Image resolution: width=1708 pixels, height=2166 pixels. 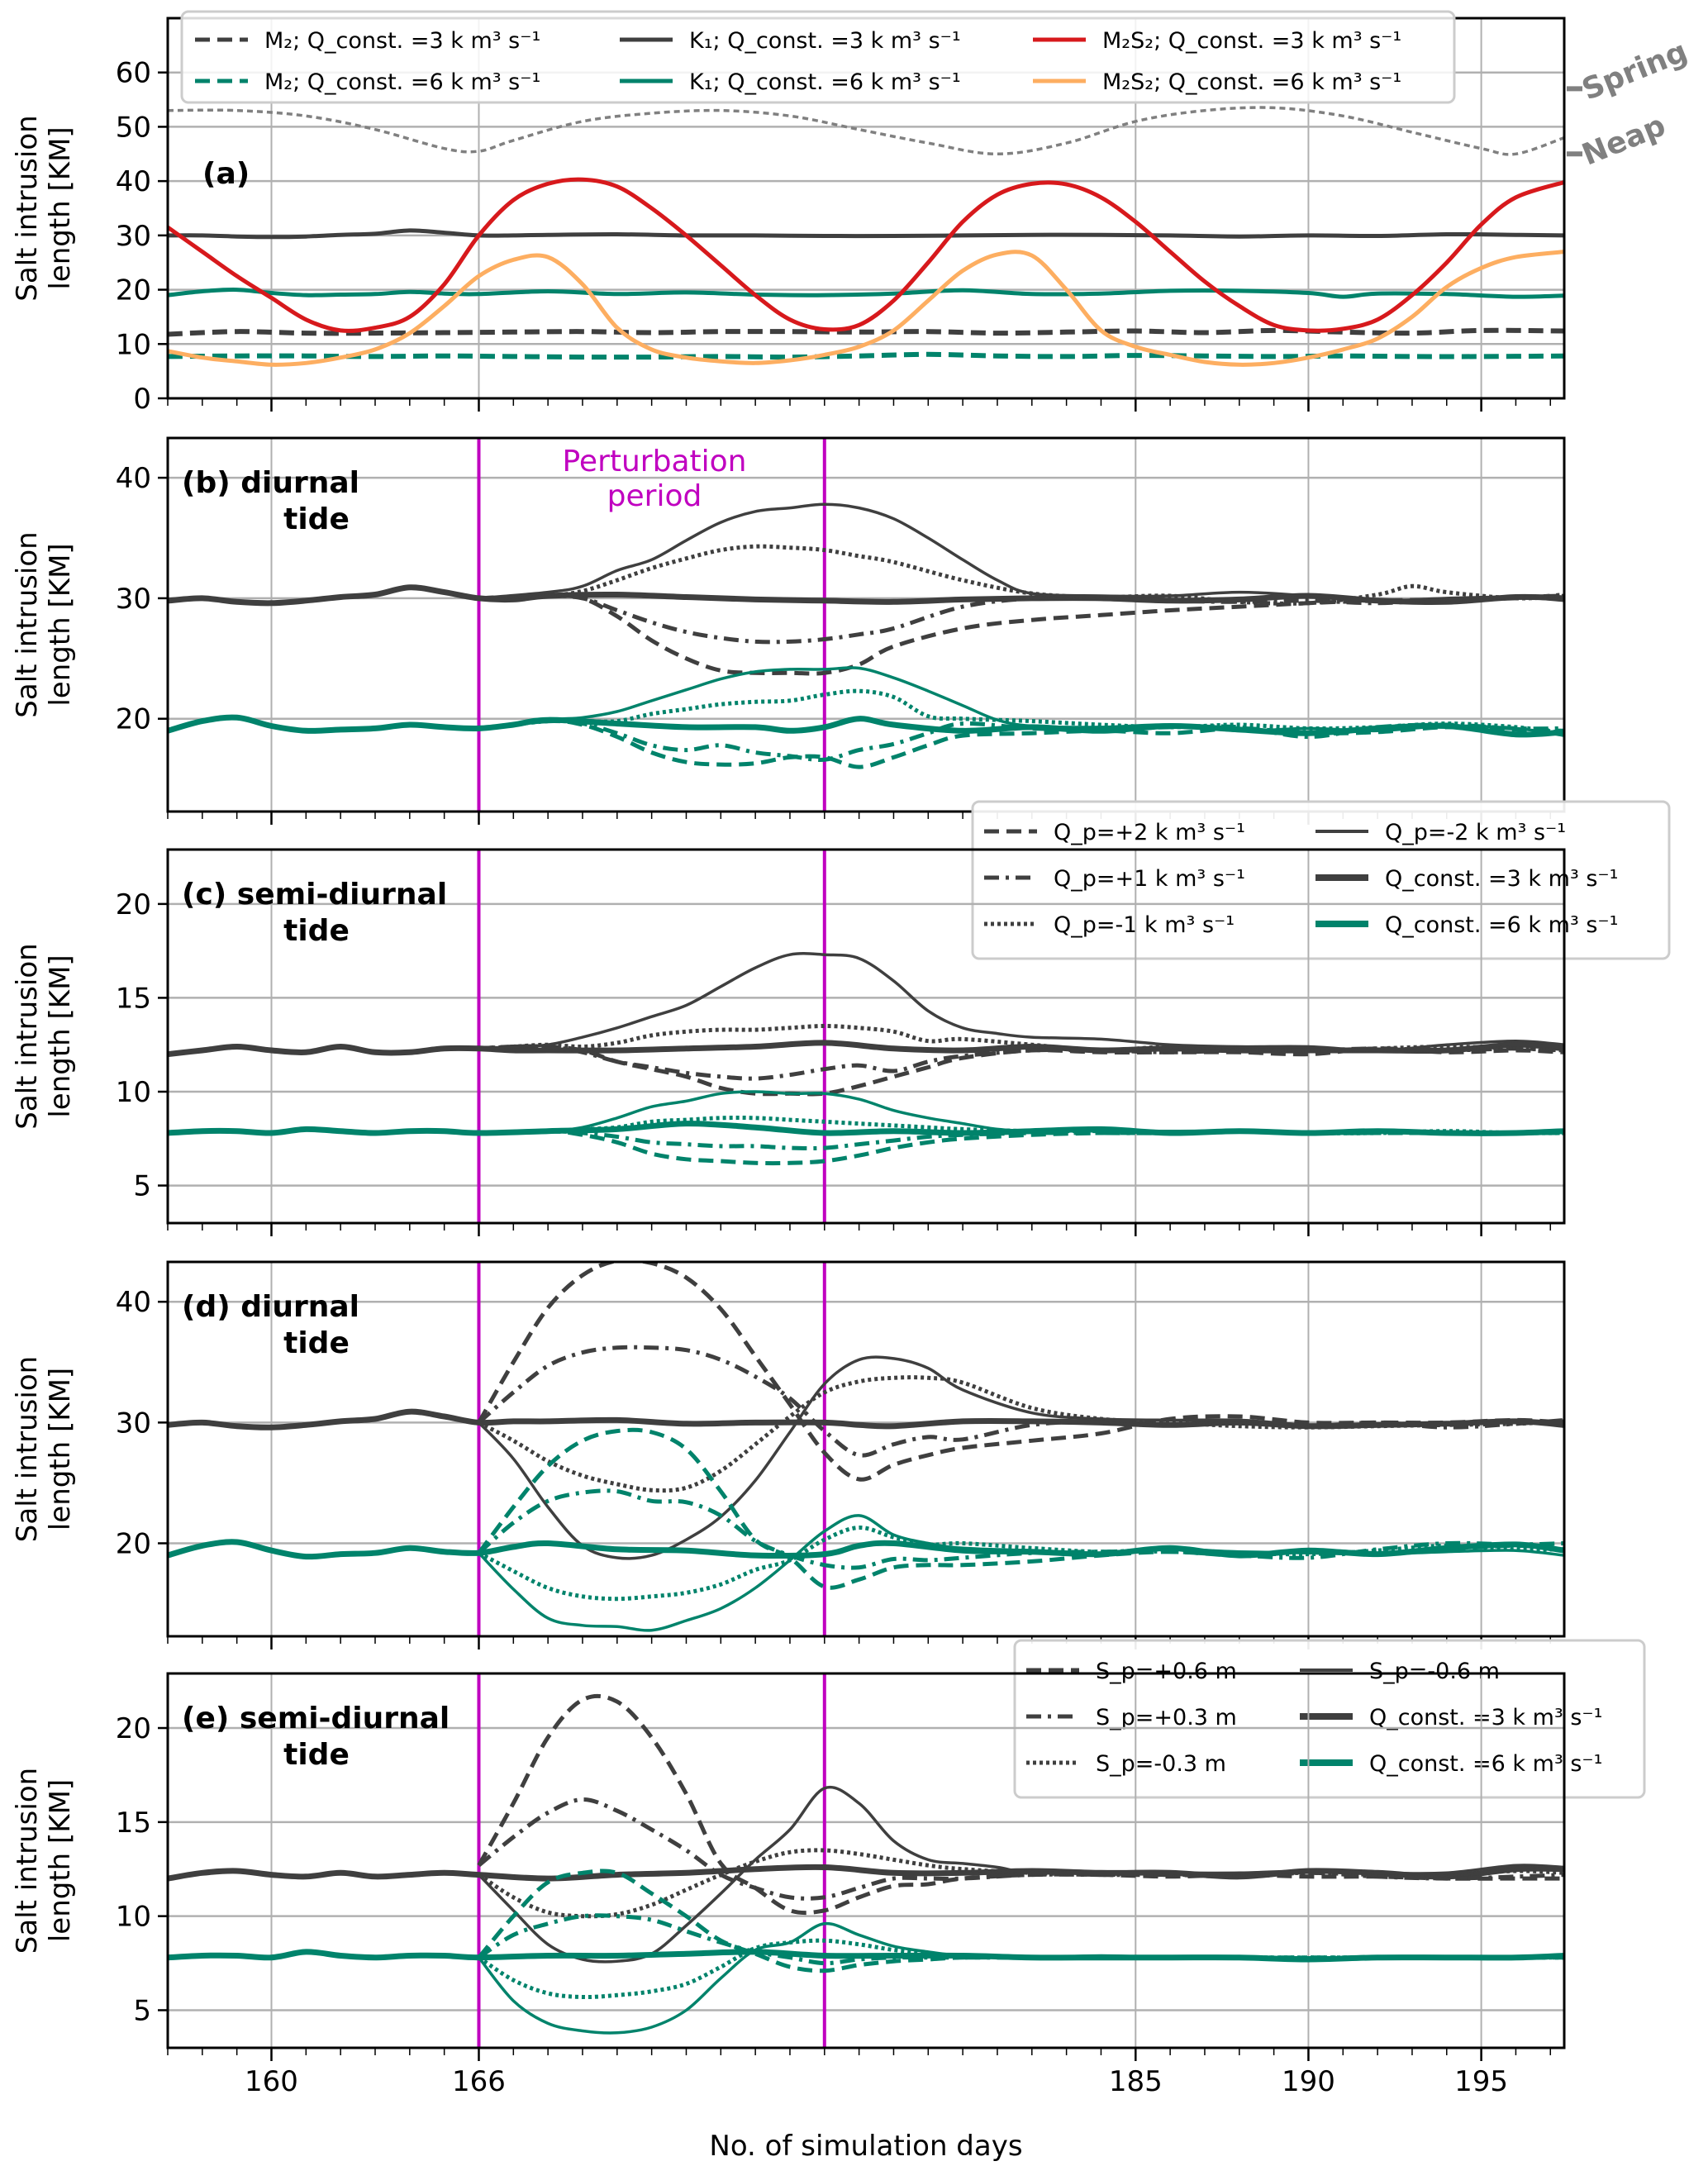 What do you see at coordinates (1149, 833) in the screenshot?
I see `legend-label: Q_p=+2 k m³ s⁻¹` at bounding box center [1149, 833].